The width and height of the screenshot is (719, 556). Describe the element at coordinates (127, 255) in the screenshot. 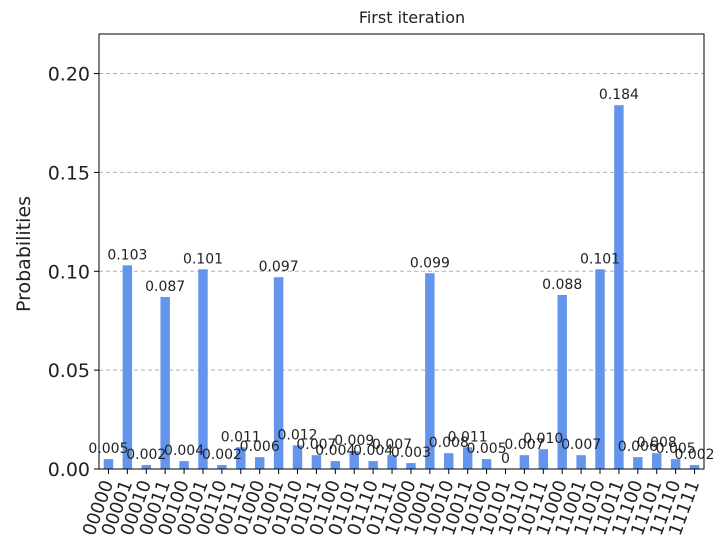

I see `bar-value-label: 0.103` at that location.